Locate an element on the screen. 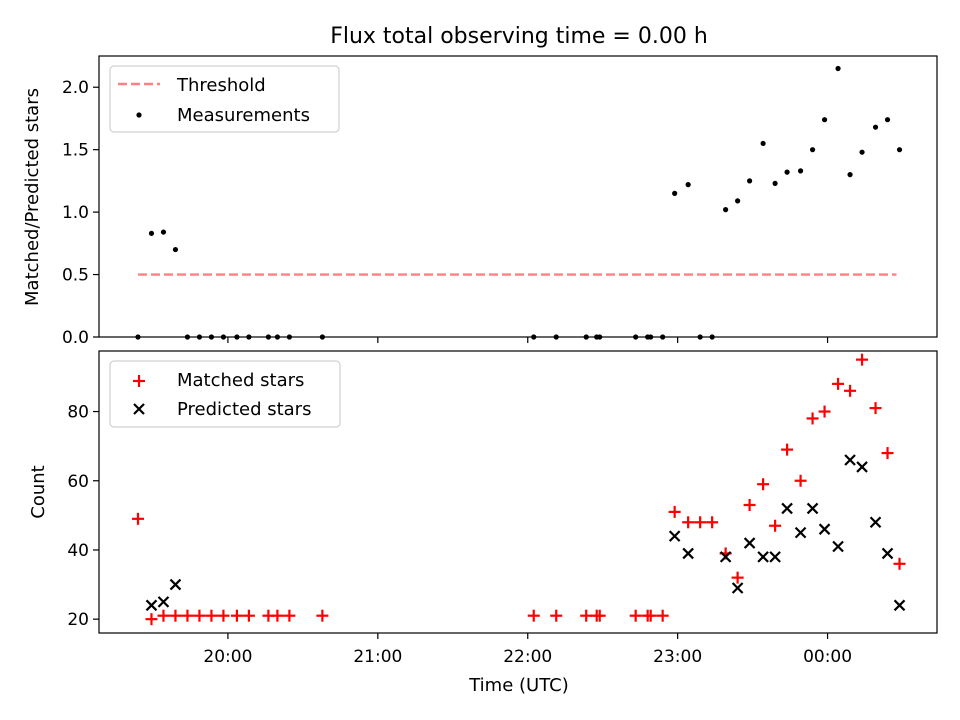 The image size is (960, 720). ratio-ytick-label: 1.5 is located at coordinates (75, 151).